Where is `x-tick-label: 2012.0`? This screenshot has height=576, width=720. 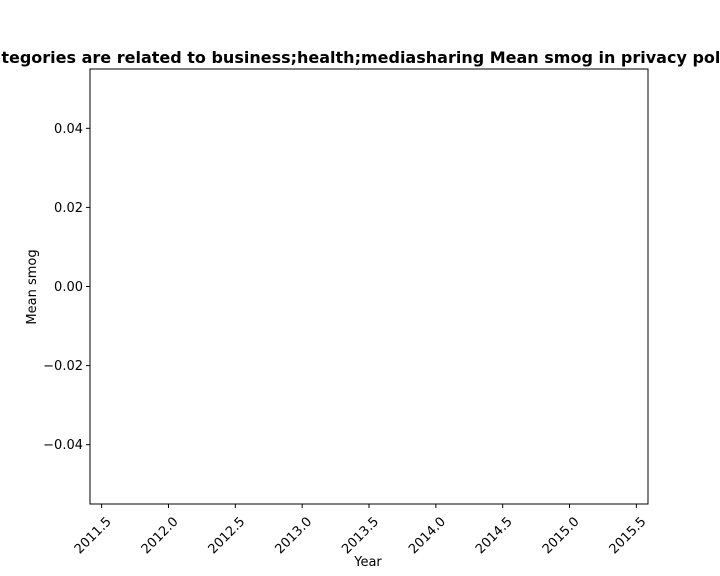
x-tick-label: 2012.0 is located at coordinates (160, 535).